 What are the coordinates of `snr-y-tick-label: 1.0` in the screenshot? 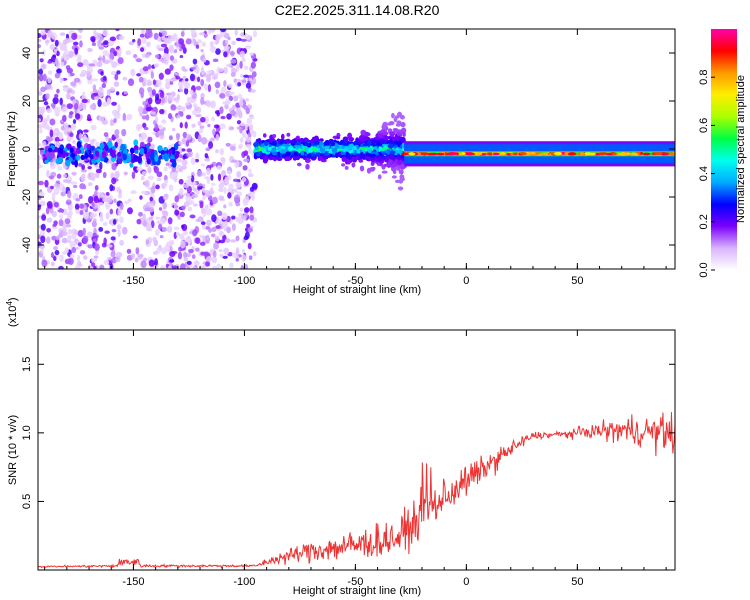 It's located at (27, 432).